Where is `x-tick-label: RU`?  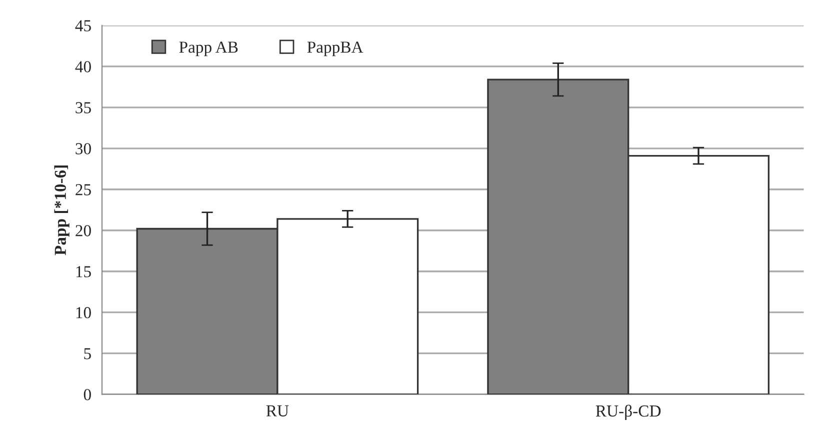 x-tick-label: RU is located at coordinates (277, 410).